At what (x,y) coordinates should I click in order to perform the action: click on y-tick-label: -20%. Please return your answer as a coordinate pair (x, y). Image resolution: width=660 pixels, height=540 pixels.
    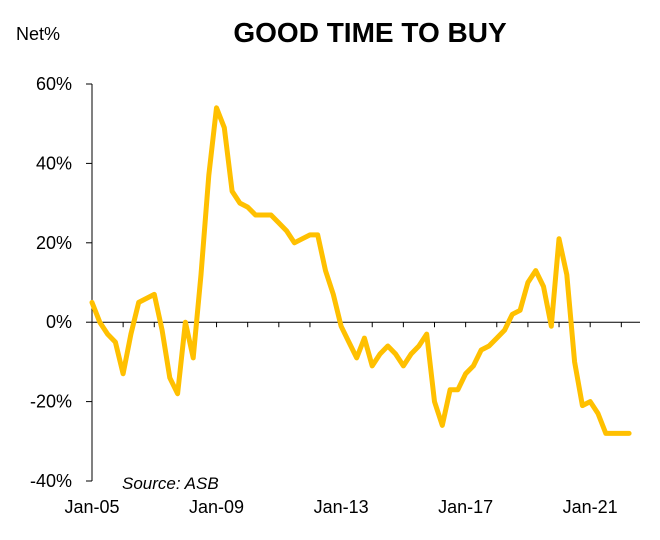
    Looking at the image, I should click on (51, 402).